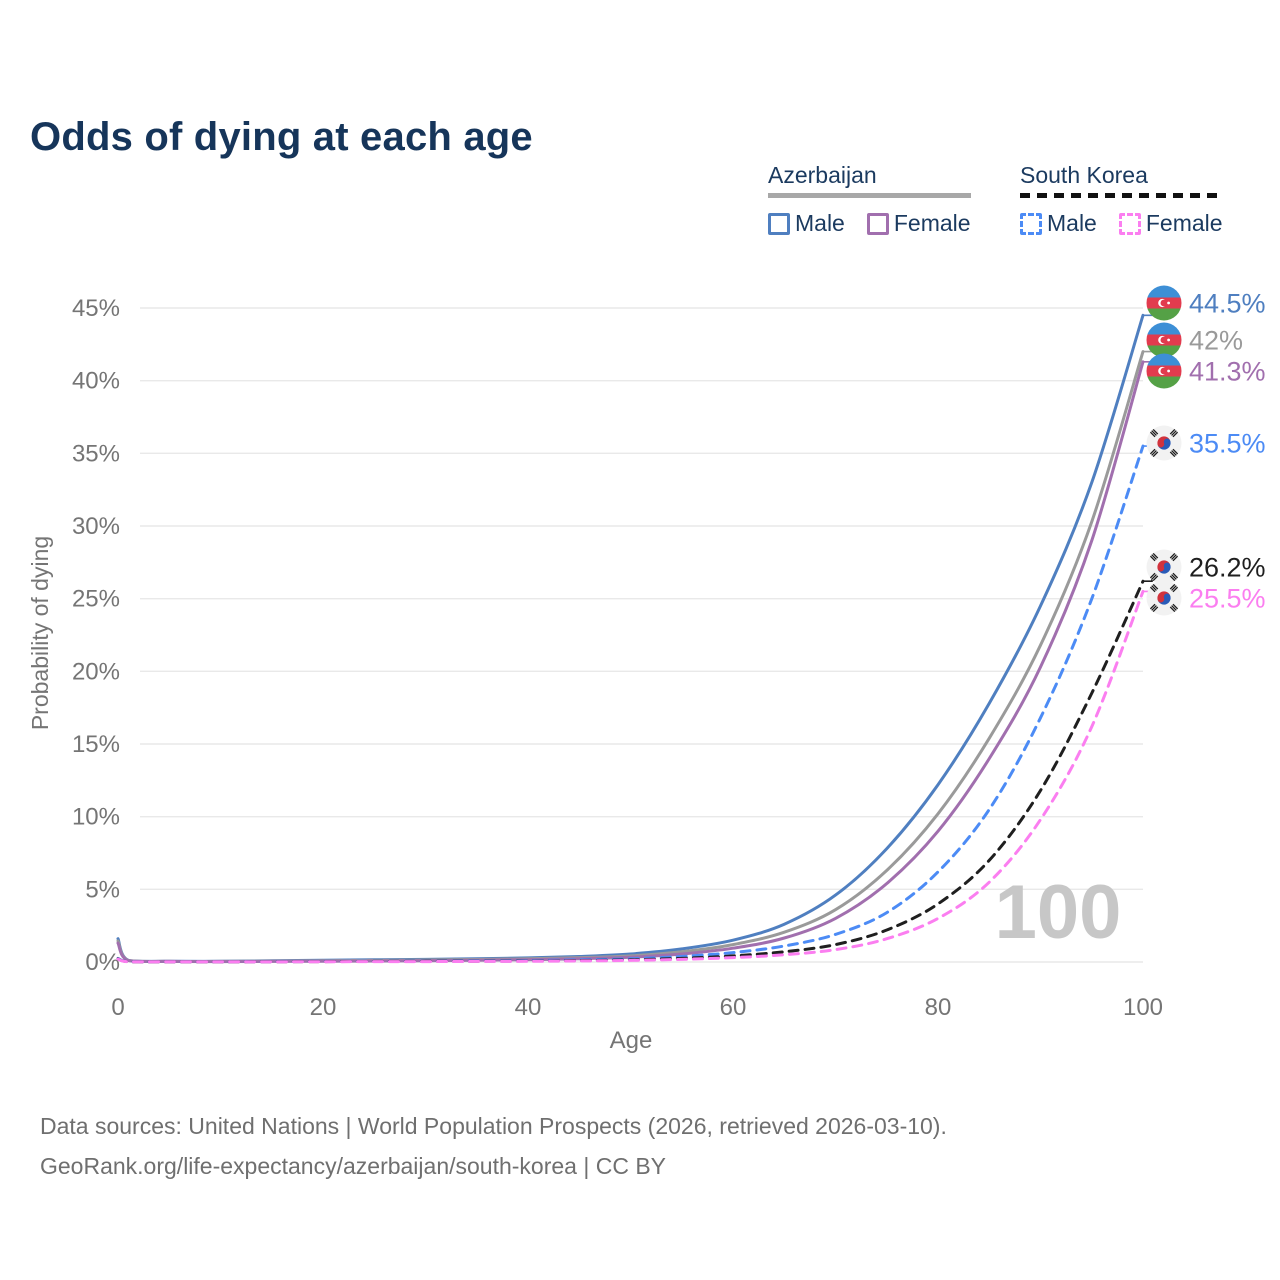 The width and height of the screenshot is (1280, 1280). What do you see at coordinates (117, 1007) in the screenshot?
I see `x-tick-label: 0` at bounding box center [117, 1007].